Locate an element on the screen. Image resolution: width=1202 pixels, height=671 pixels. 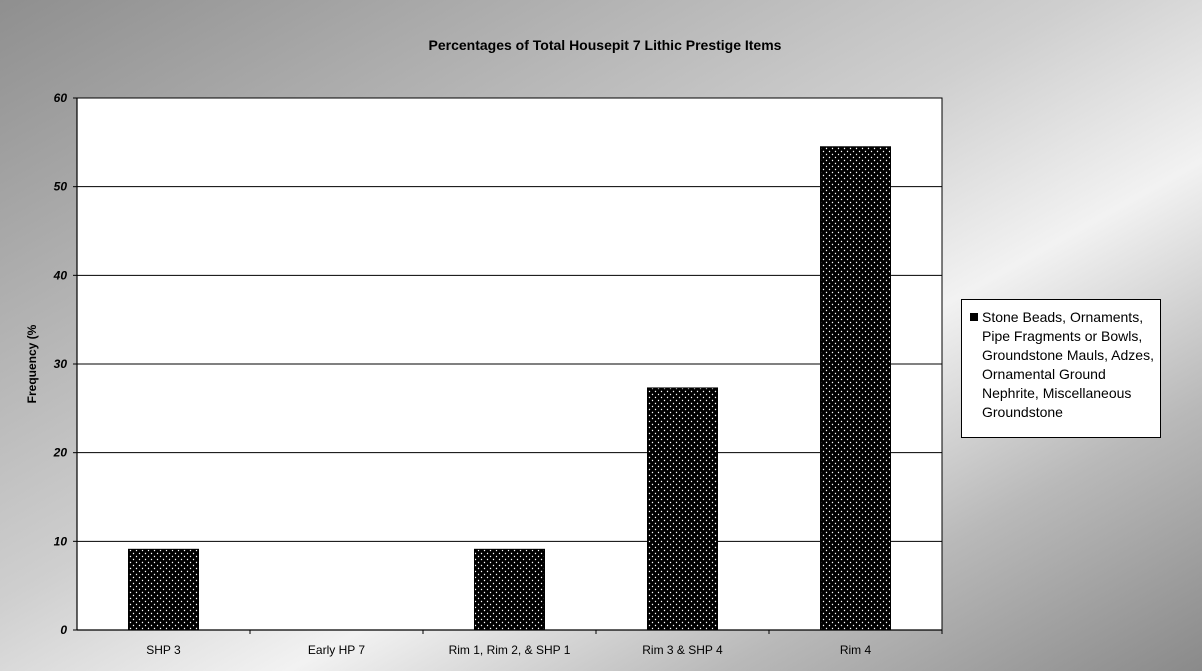
legend-swatch is located at coordinates (974, 317).